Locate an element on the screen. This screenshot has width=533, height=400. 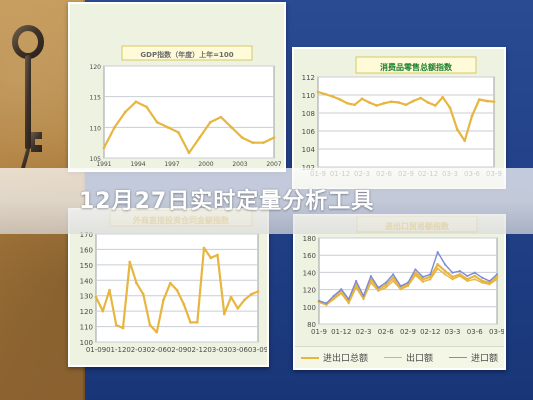
legend-line-total is located at coordinates (310, 357).